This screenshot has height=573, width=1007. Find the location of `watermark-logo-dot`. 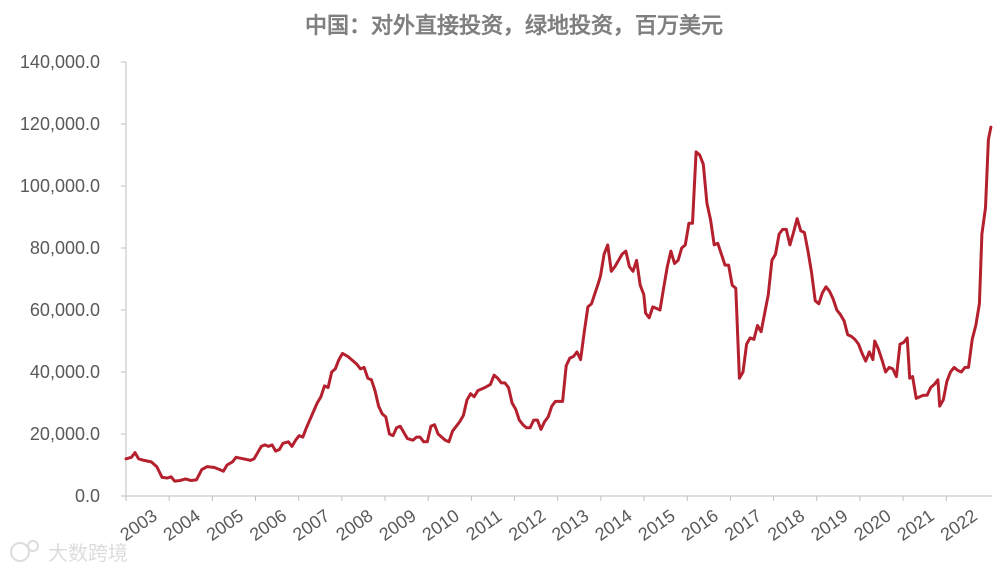

watermark-logo-dot is located at coordinates (33, 546).